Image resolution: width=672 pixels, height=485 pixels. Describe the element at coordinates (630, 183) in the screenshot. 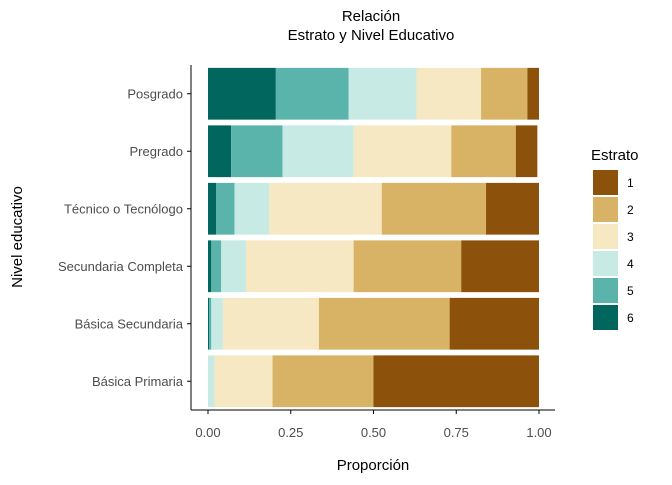

I see `legend-label: 1` at that location.